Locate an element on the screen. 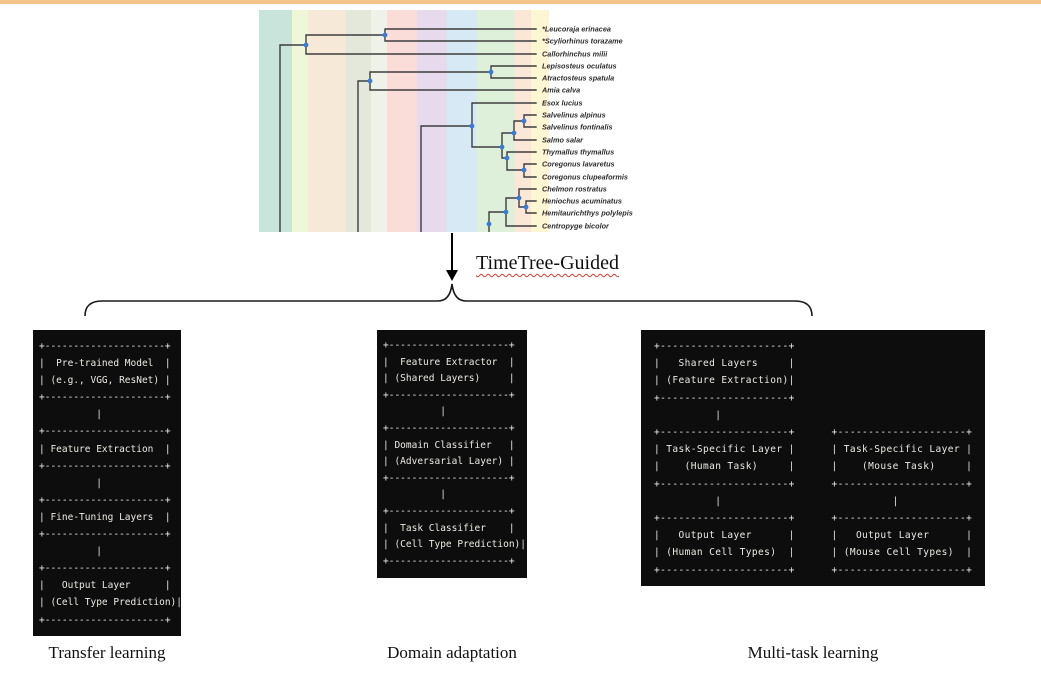 This screenshot has width=1041, height=678. species-label: Callorhinchus milii is located at coordinates (575, 54).